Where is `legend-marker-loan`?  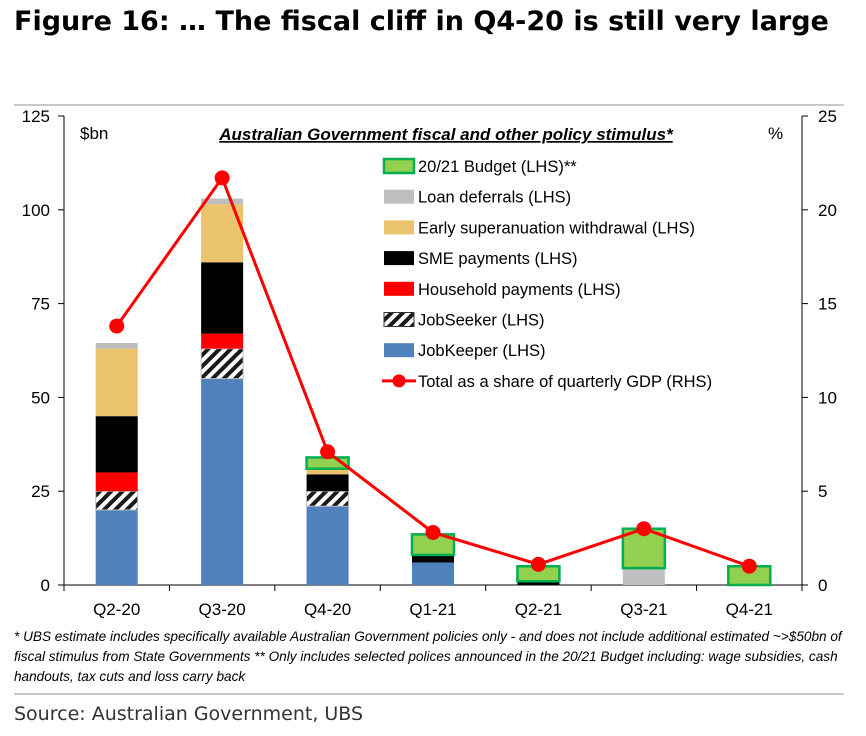 legend-marker-loan is located at coordinates (399, 196).